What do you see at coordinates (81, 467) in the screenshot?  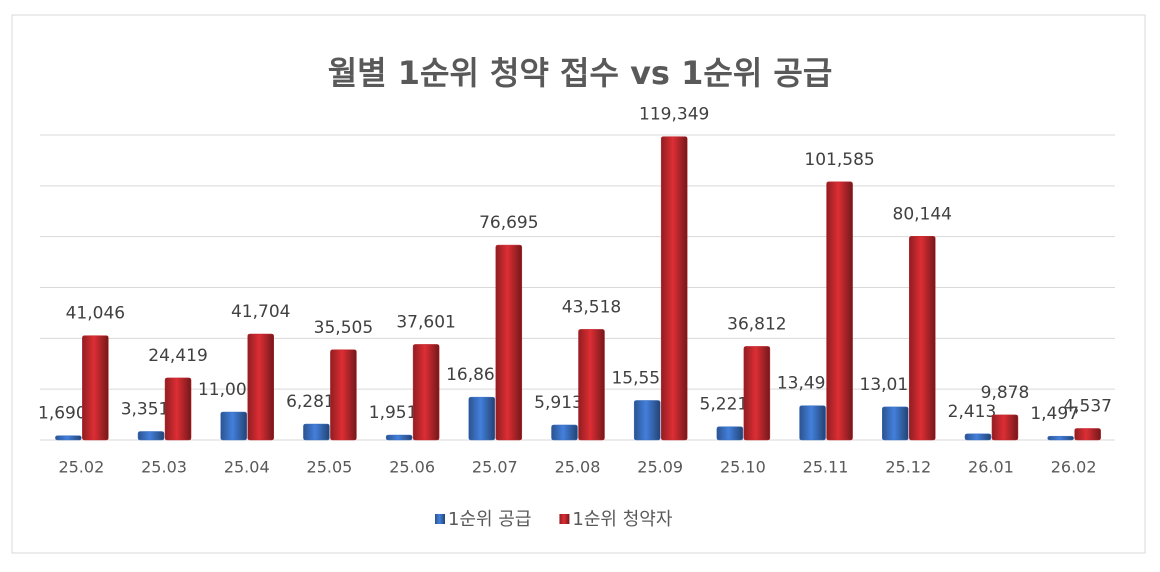 I see `x-tick-label: 25.02` at bounding box center [81, 467].